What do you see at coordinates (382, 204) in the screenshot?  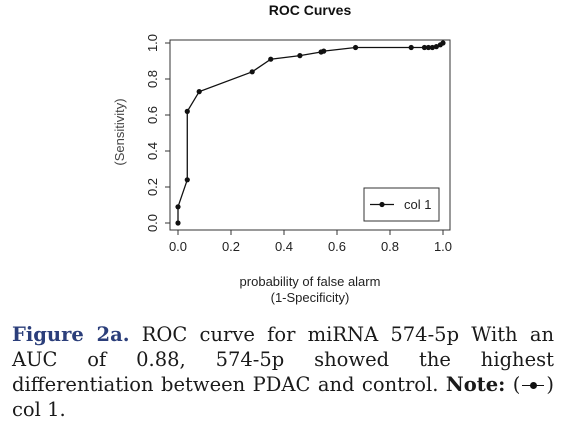 I see `legend-marker-swatch` at bounding box center [382, 204].